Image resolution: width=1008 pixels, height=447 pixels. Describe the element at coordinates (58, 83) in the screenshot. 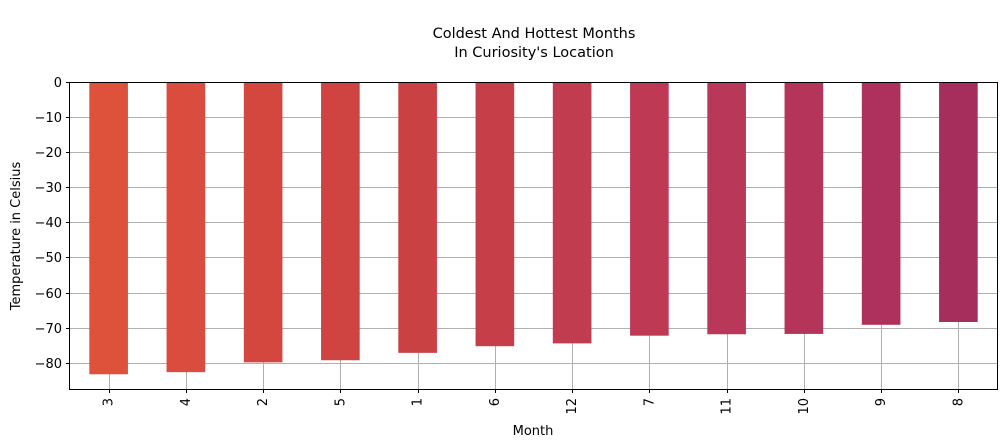

I see `y-tick-label: 0` at that location.